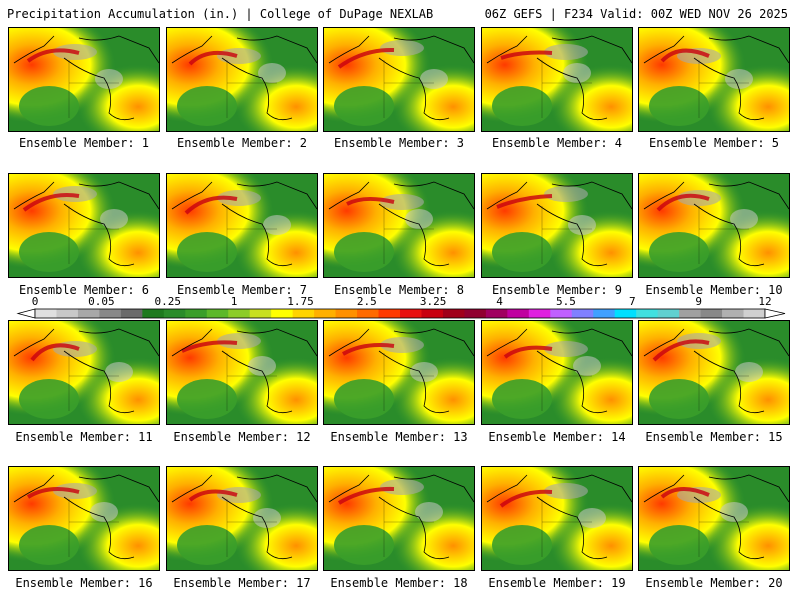 The width and height of the screenshot is (800, 600). Describe the element at coordinates (565, 301) in the screenshot. I see `scale-tick-label: 5.5` at that location.